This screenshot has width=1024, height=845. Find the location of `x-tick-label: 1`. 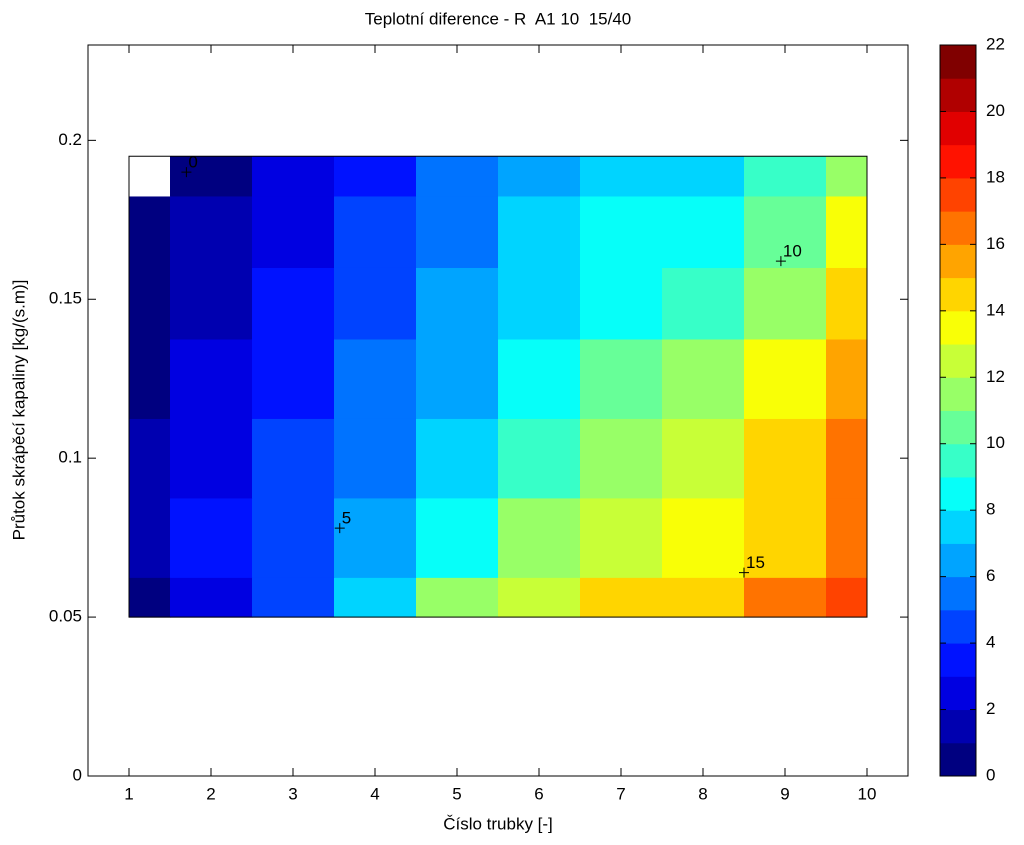

x-tick-label: 1 is located at coordinates (128, 793).